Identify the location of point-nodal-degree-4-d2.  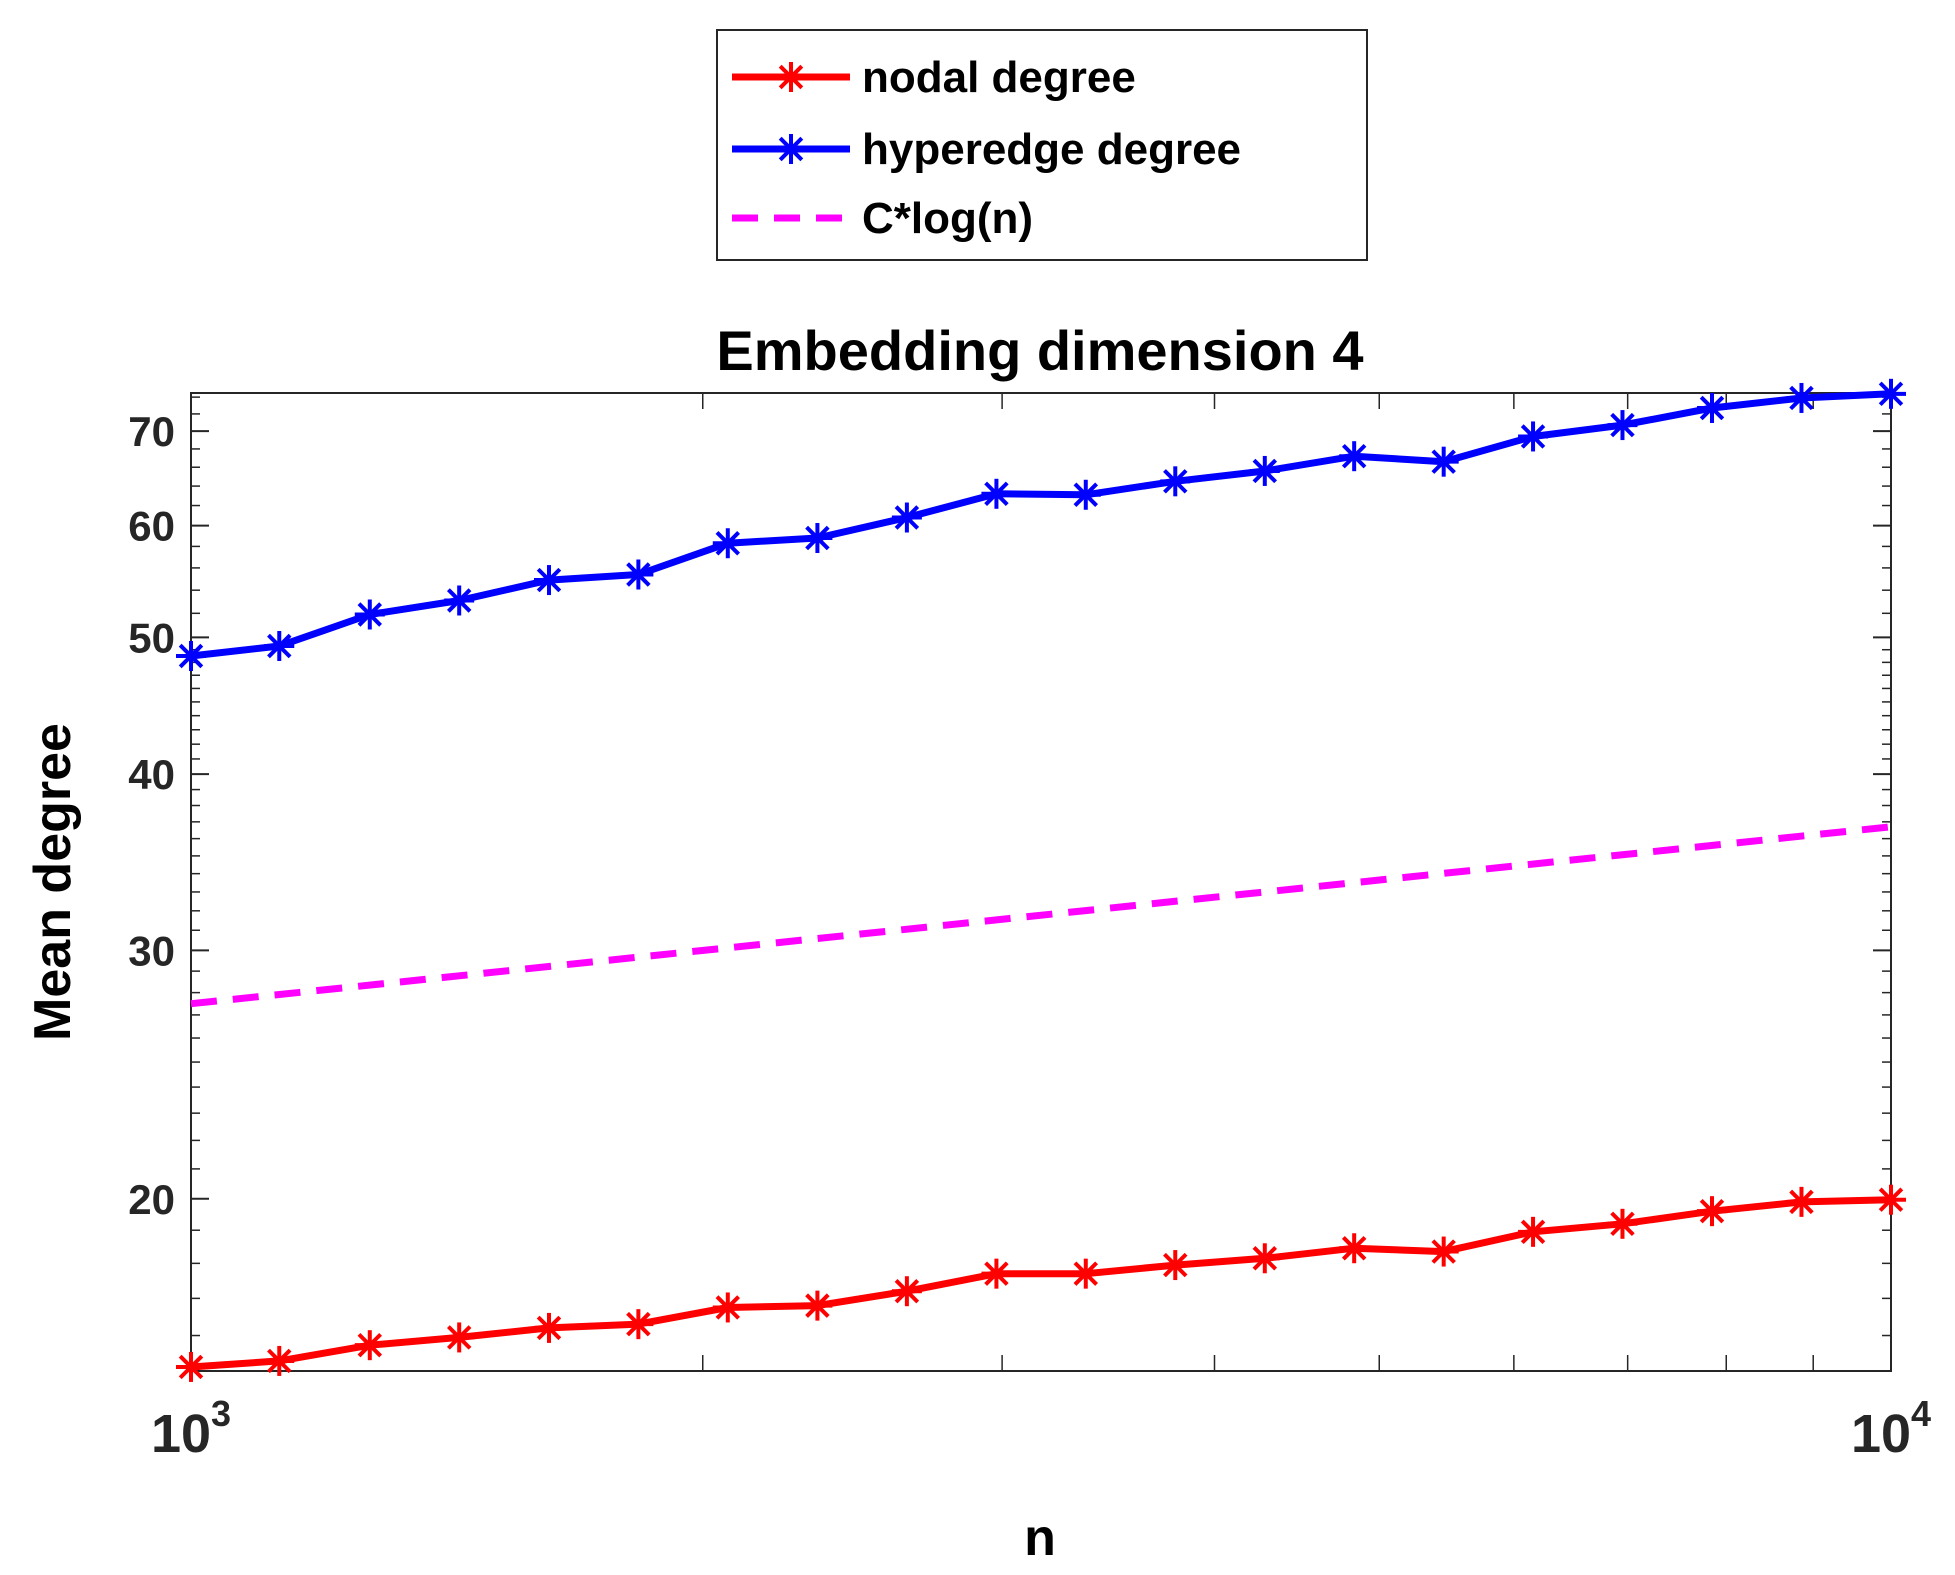
(549, 1328).